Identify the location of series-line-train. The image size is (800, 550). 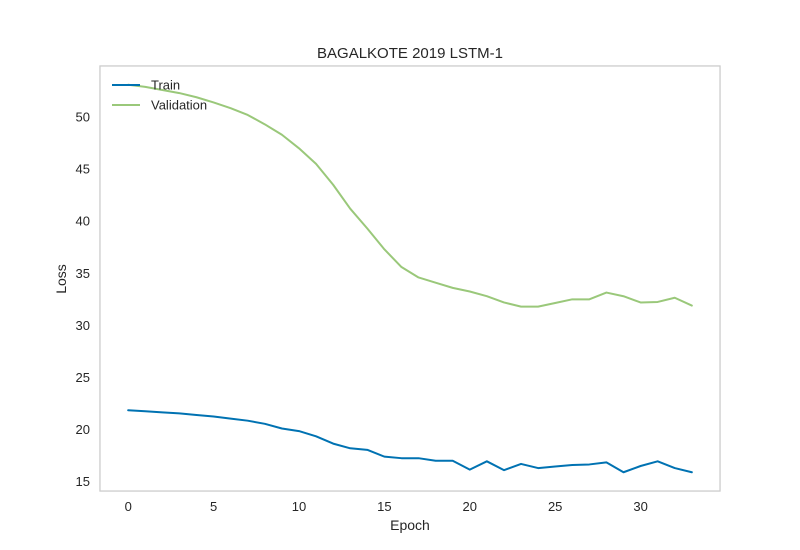
(410, 441).